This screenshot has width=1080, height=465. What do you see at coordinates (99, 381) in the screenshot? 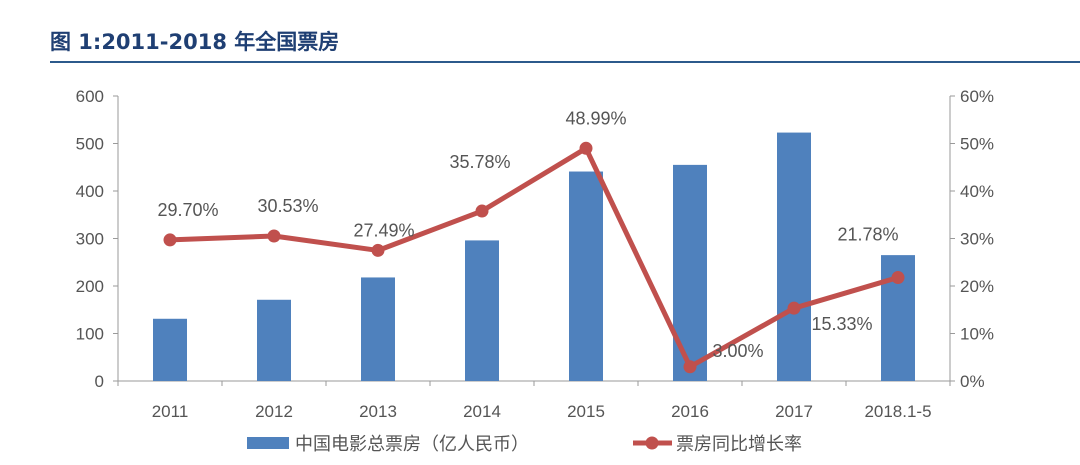
I see `left-tick-label: 0` at bounding box center [99, 381].